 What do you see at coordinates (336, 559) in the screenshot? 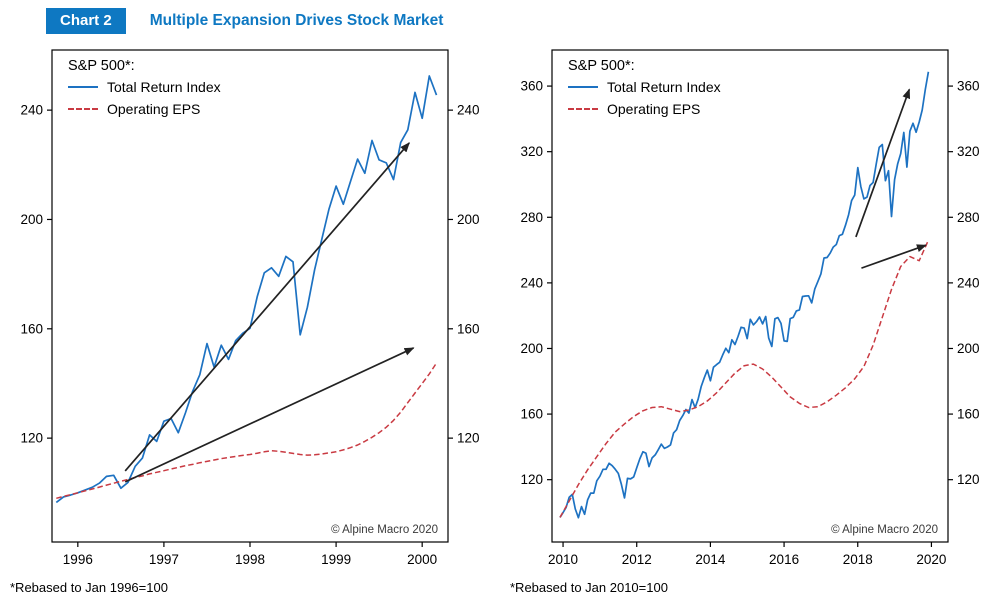
I see `x-tick-label: 1999` at bounding box center [336, 559].